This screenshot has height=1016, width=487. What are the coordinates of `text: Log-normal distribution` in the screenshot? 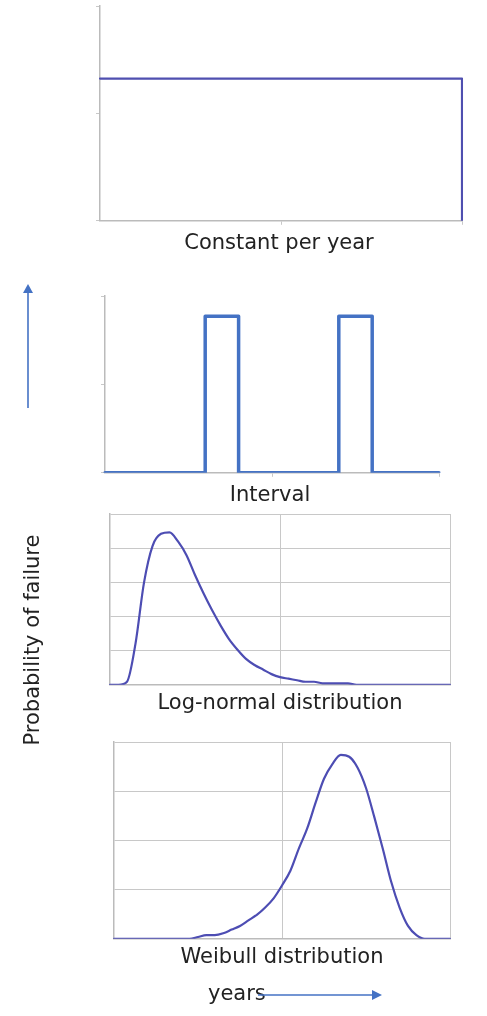 It's located at (280, 701).